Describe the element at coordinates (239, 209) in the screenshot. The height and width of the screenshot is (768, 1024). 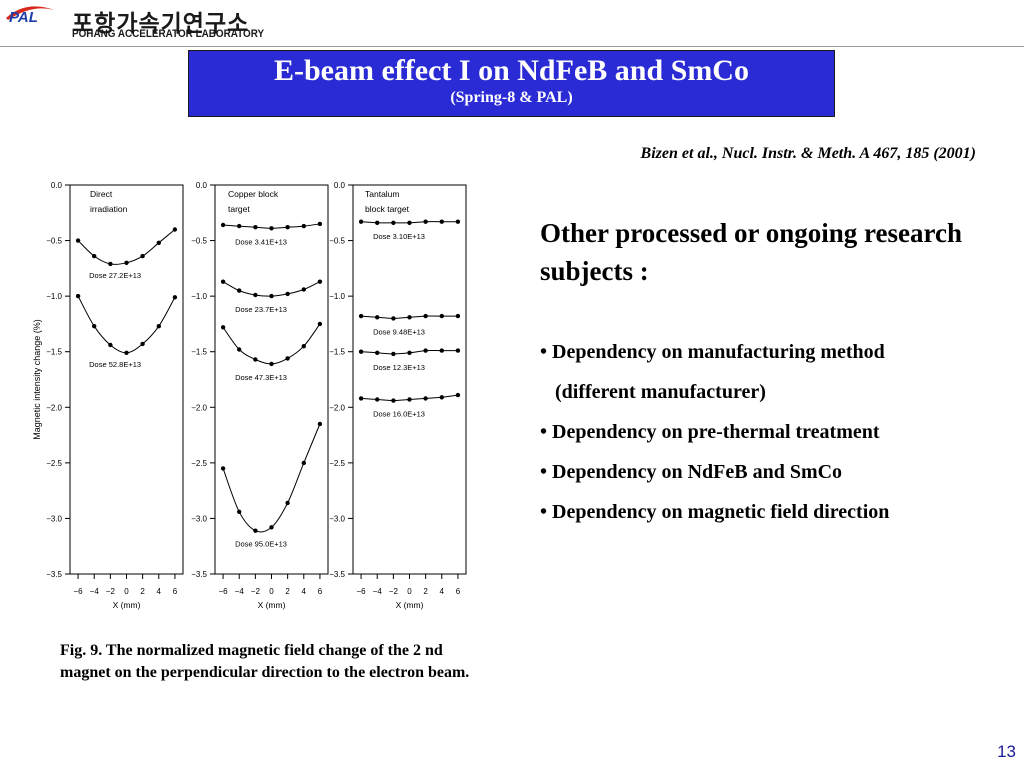
I see `panel-title: target` at that location.